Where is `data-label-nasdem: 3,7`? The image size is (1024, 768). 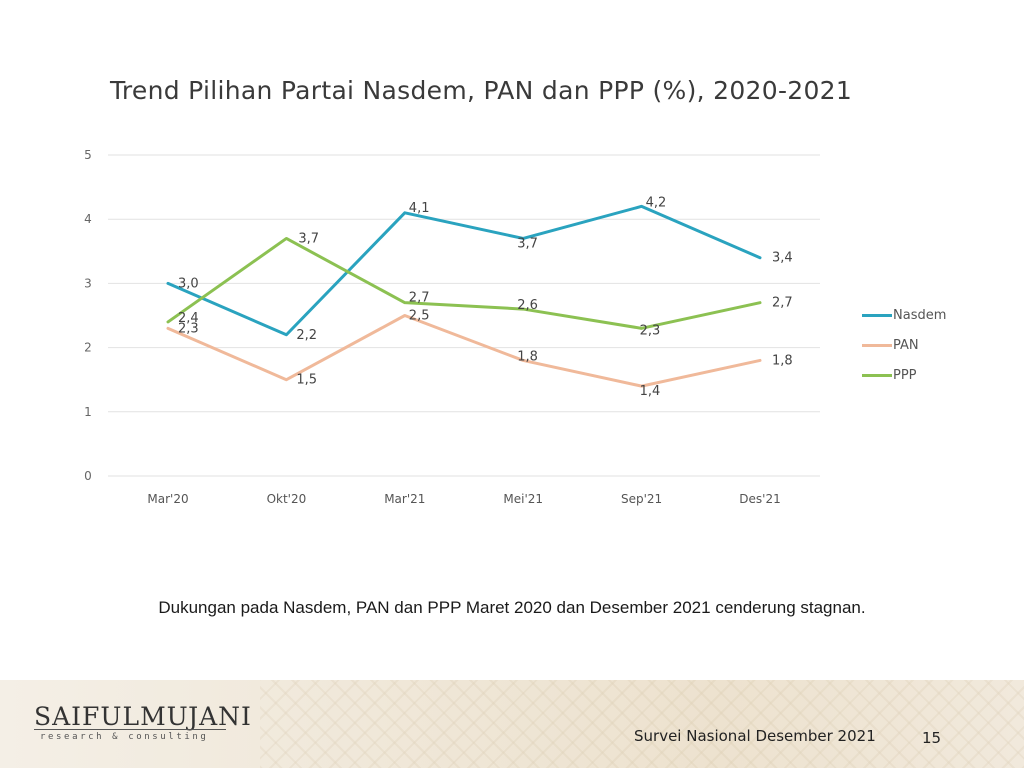 data-label-nasdem: 3,7 is located at coordinates (527, 243).